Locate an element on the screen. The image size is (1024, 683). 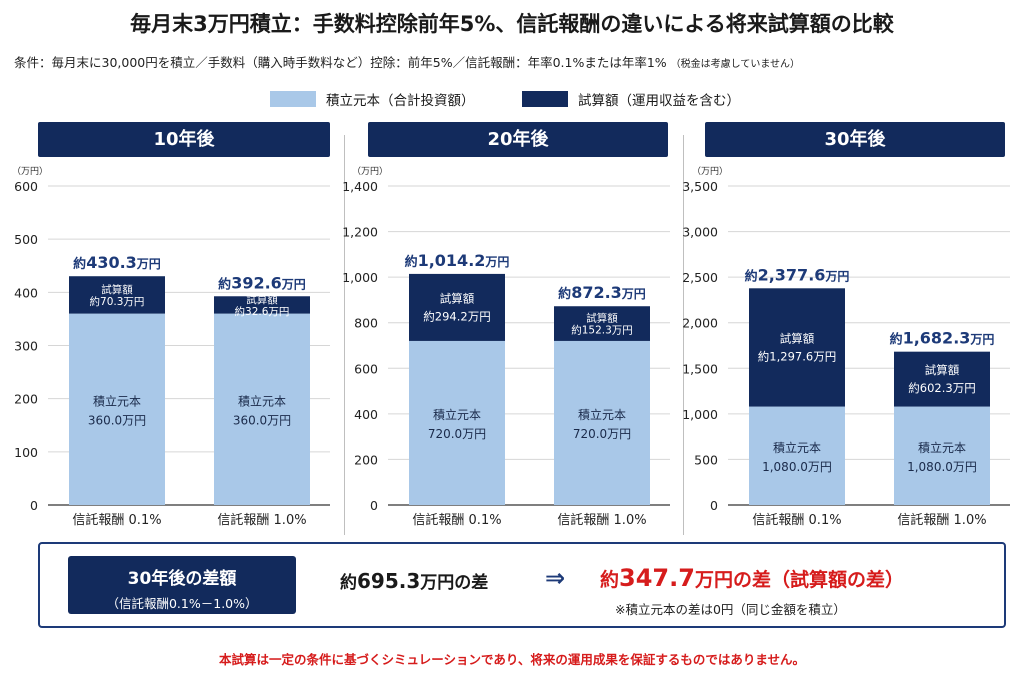
legend-item-gain: 試算額（運用収益を含む） is located at coordinates (631, 99).